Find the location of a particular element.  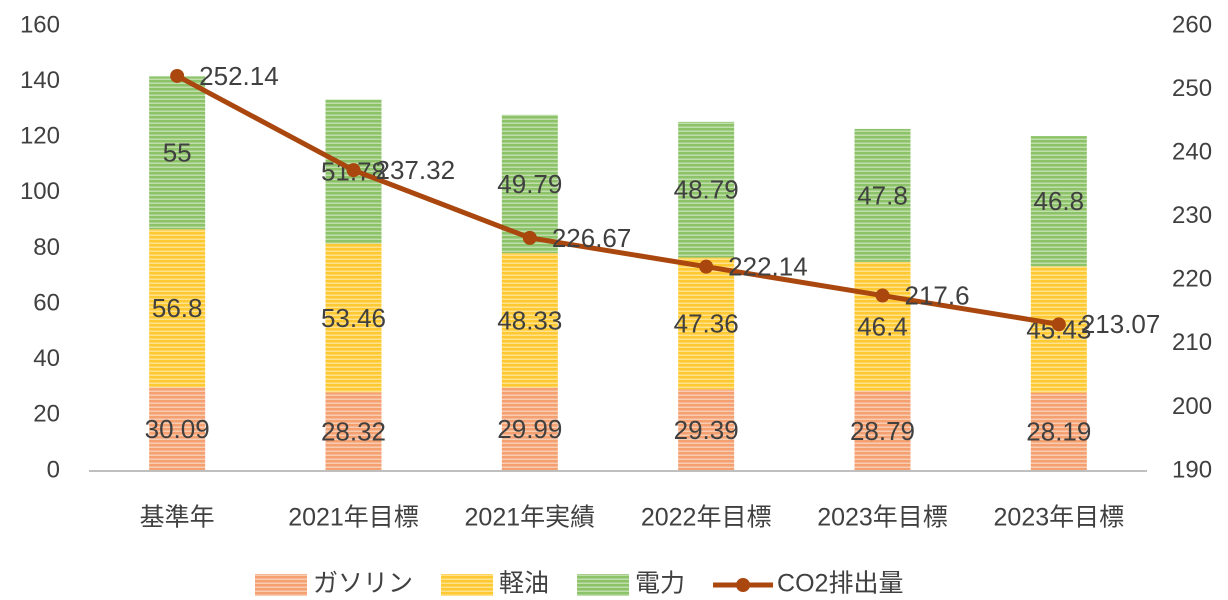

data-label: 237.32 is located at coordinates (416, 170).